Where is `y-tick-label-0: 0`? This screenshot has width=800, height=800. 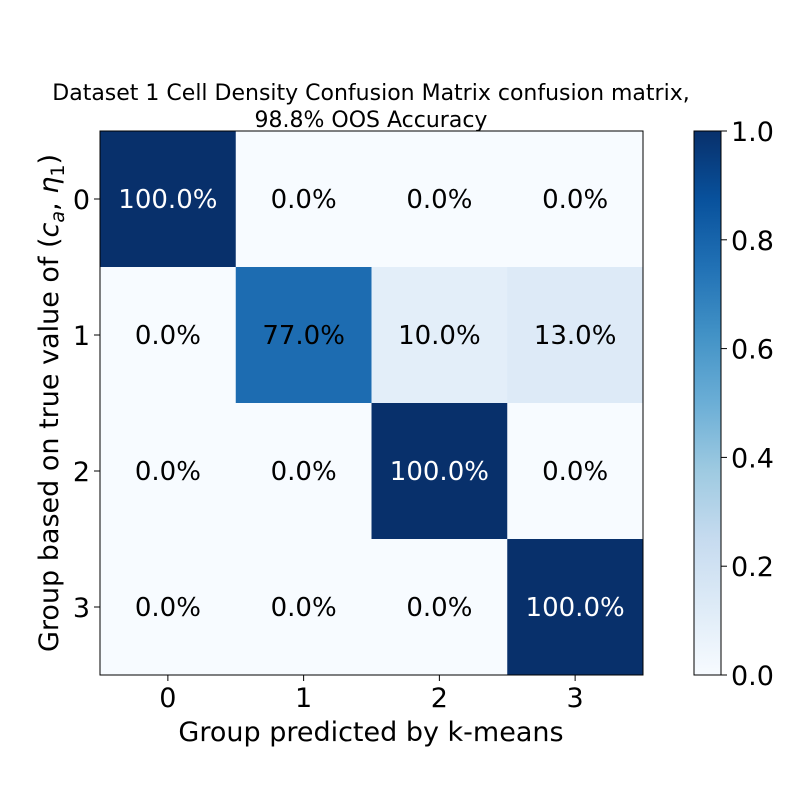
y-tick-label-0: 0 is located at coordinates (81, 200).